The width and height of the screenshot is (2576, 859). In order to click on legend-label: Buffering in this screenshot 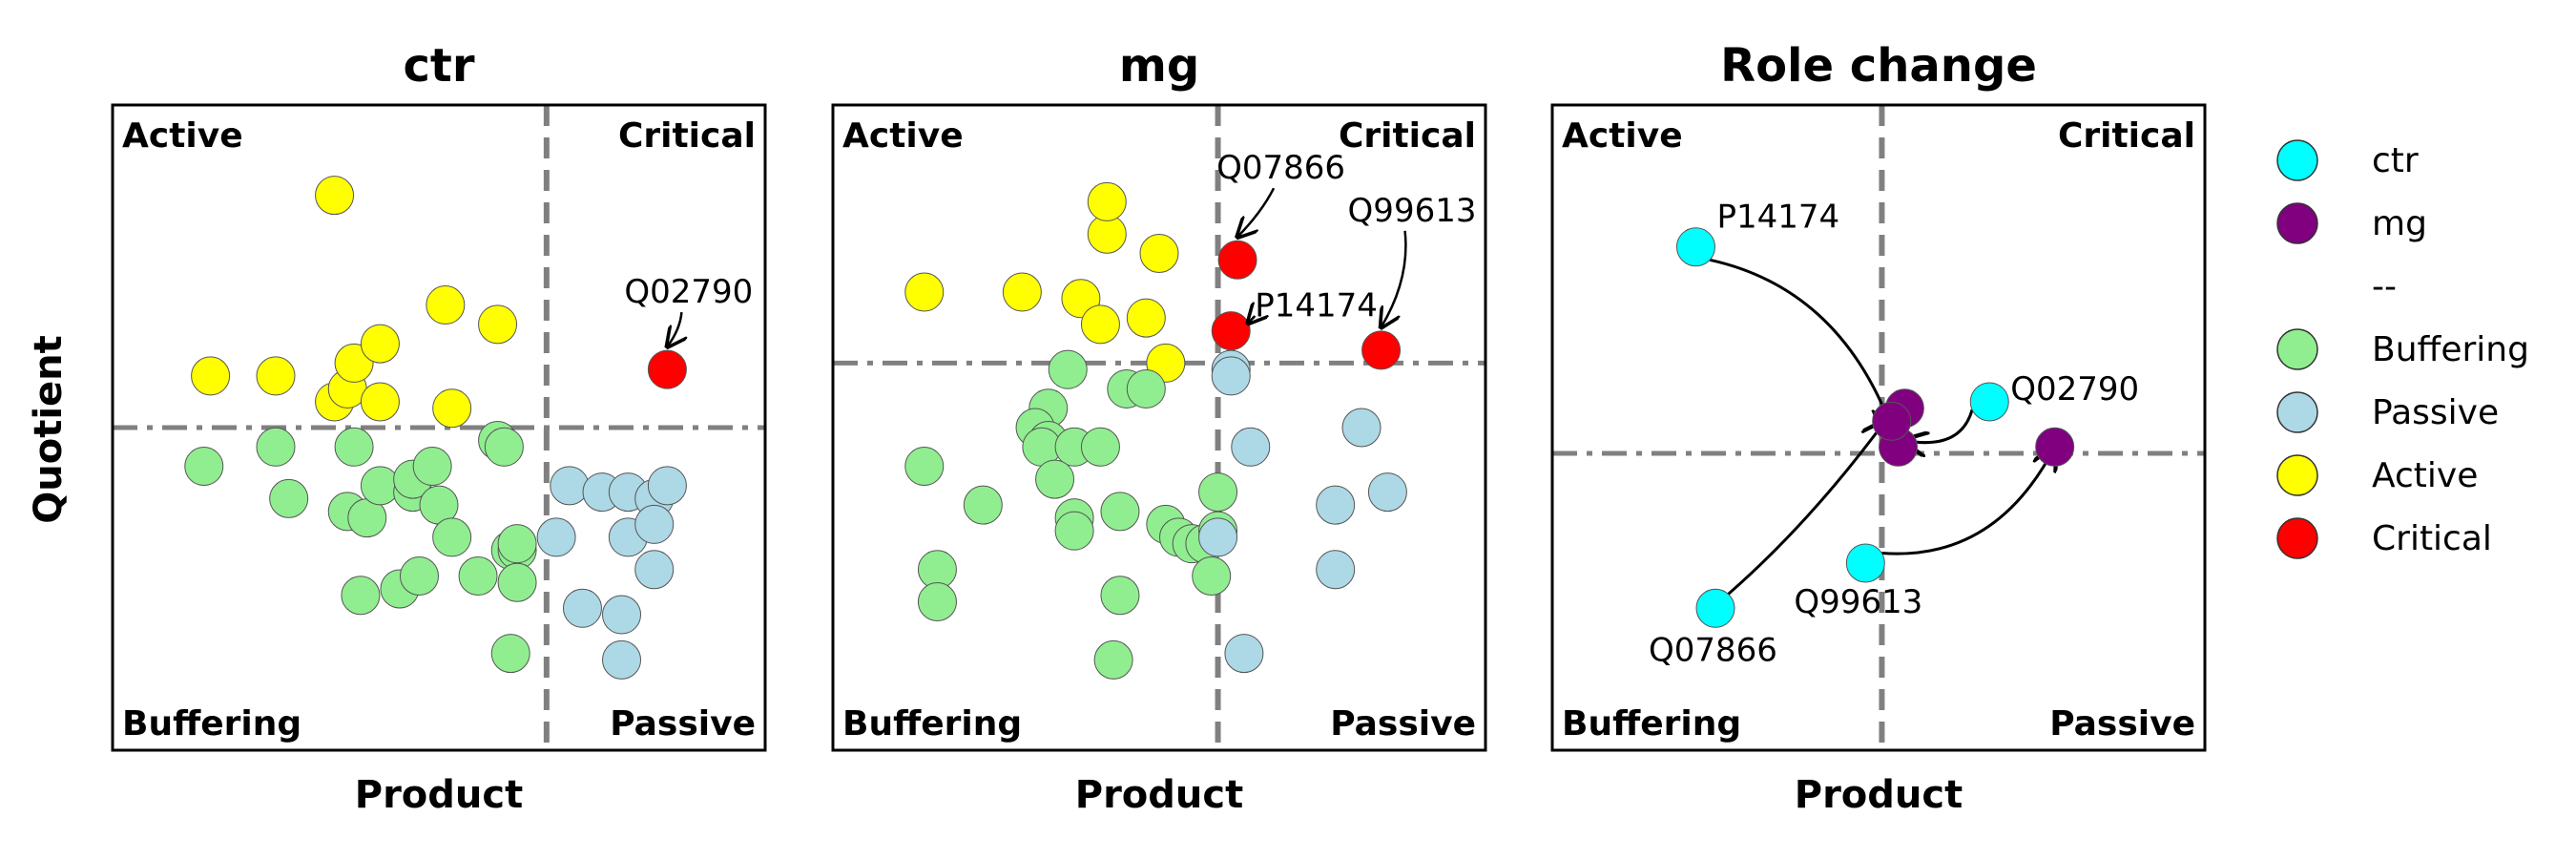, I will do `click(2450, 349)`.